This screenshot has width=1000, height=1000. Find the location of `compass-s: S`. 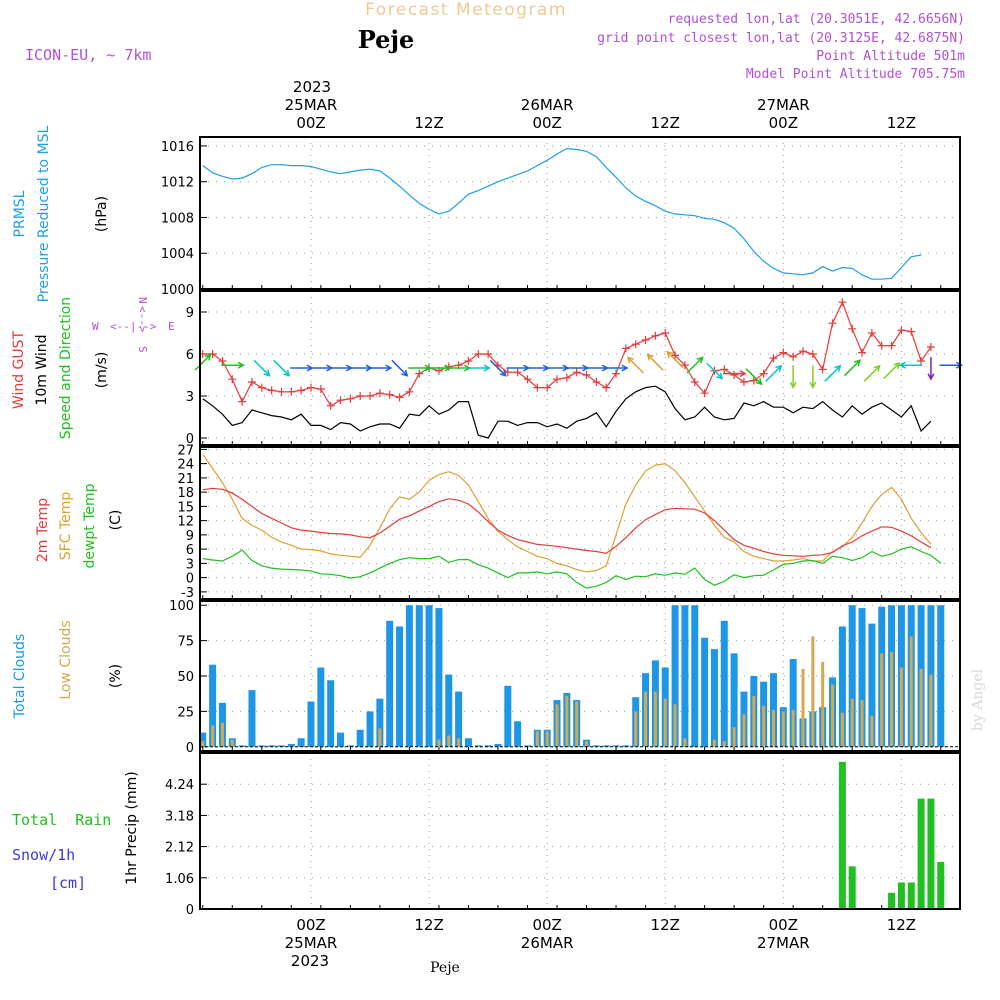

compass-s: S is located at coordinates (142, 349).